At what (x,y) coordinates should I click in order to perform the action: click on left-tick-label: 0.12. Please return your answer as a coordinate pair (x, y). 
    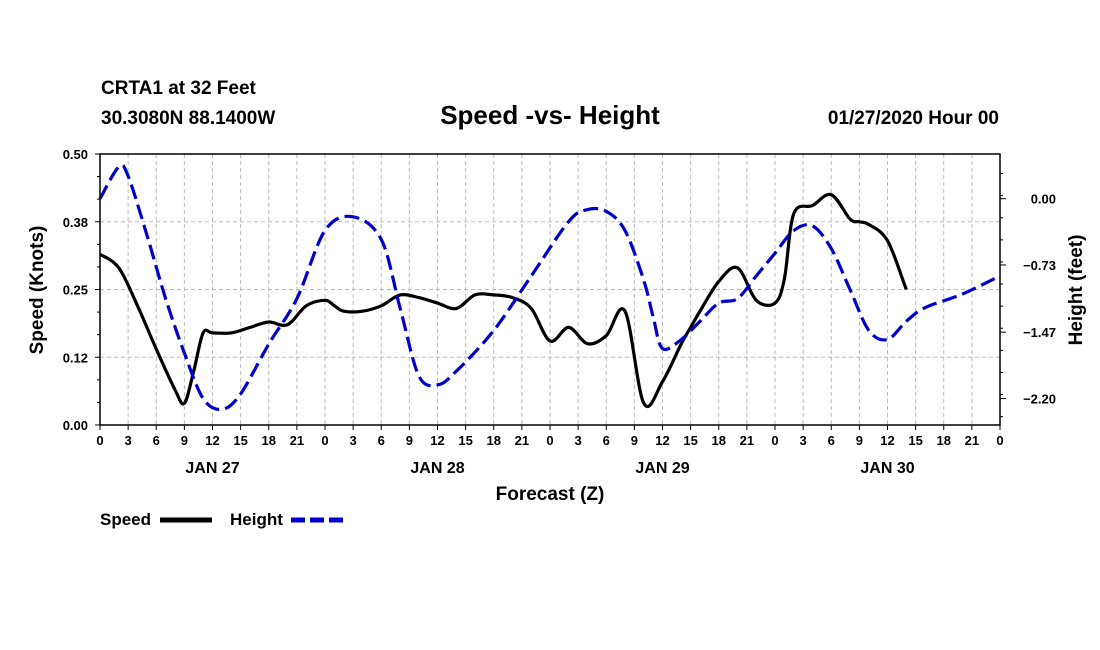
    Looking at the image, I should click on (75, 357).